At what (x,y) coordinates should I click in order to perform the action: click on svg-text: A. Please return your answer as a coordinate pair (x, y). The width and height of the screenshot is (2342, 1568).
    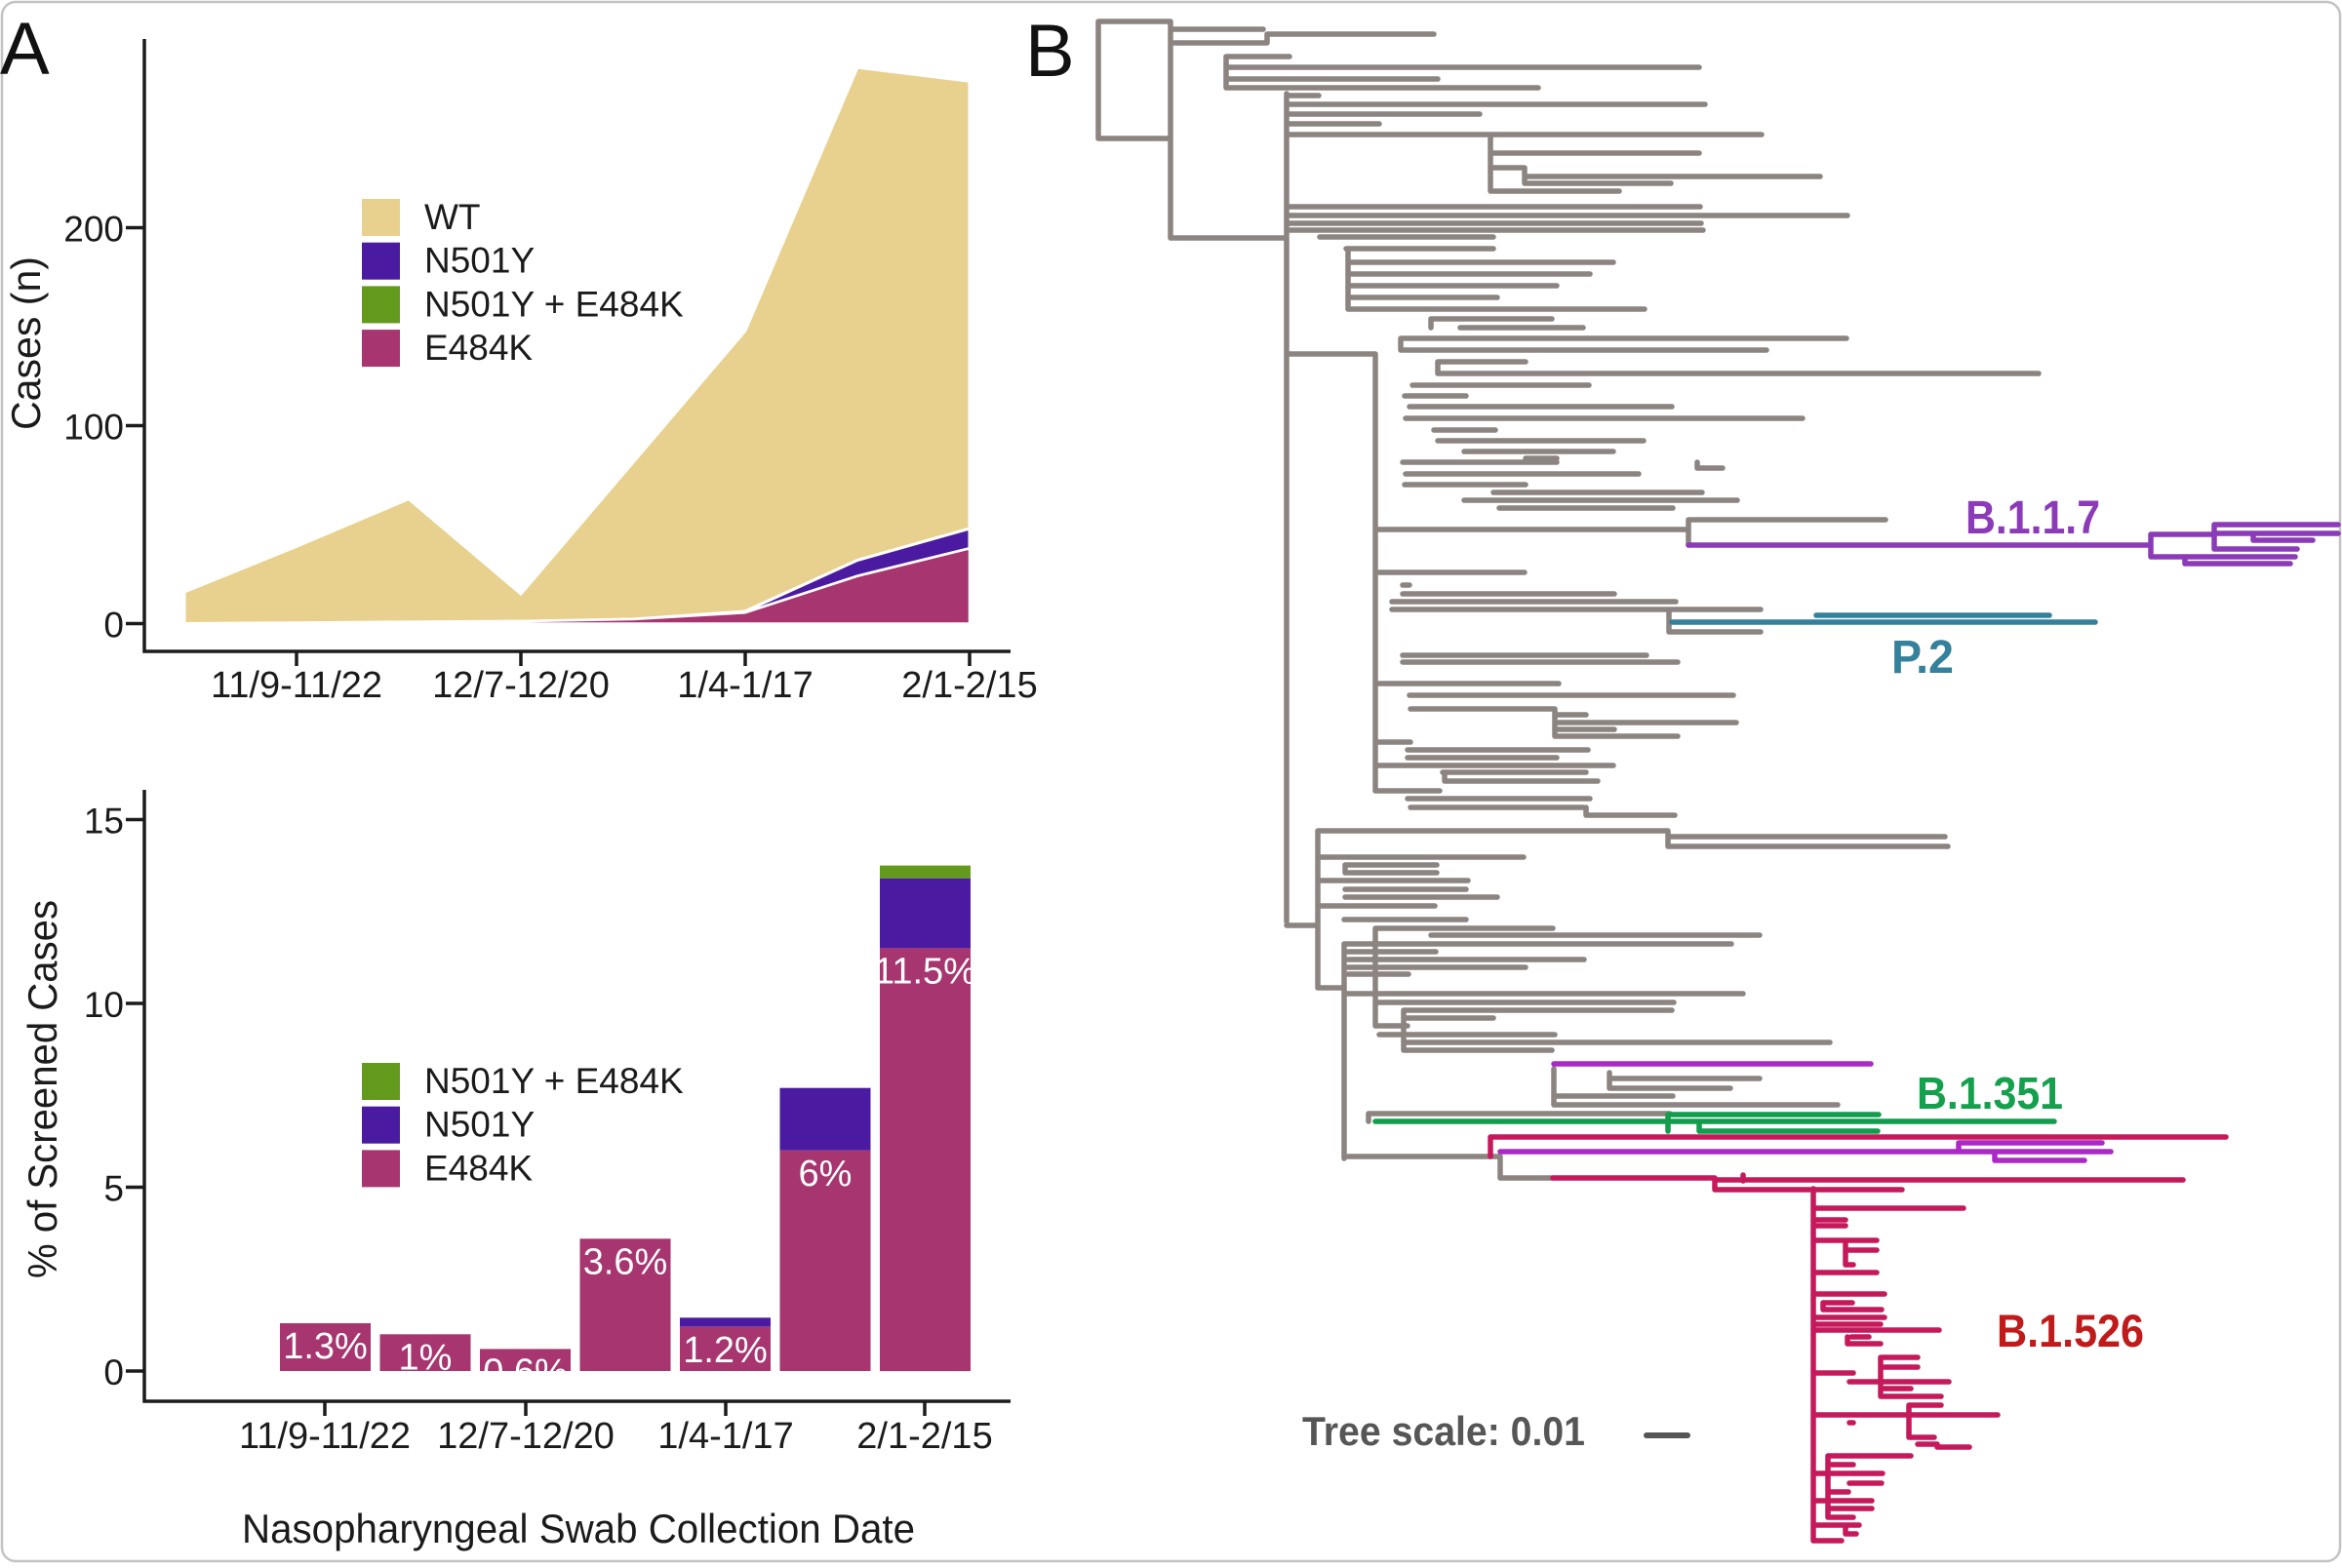
    Looking at the image, I should click on (25, 49).